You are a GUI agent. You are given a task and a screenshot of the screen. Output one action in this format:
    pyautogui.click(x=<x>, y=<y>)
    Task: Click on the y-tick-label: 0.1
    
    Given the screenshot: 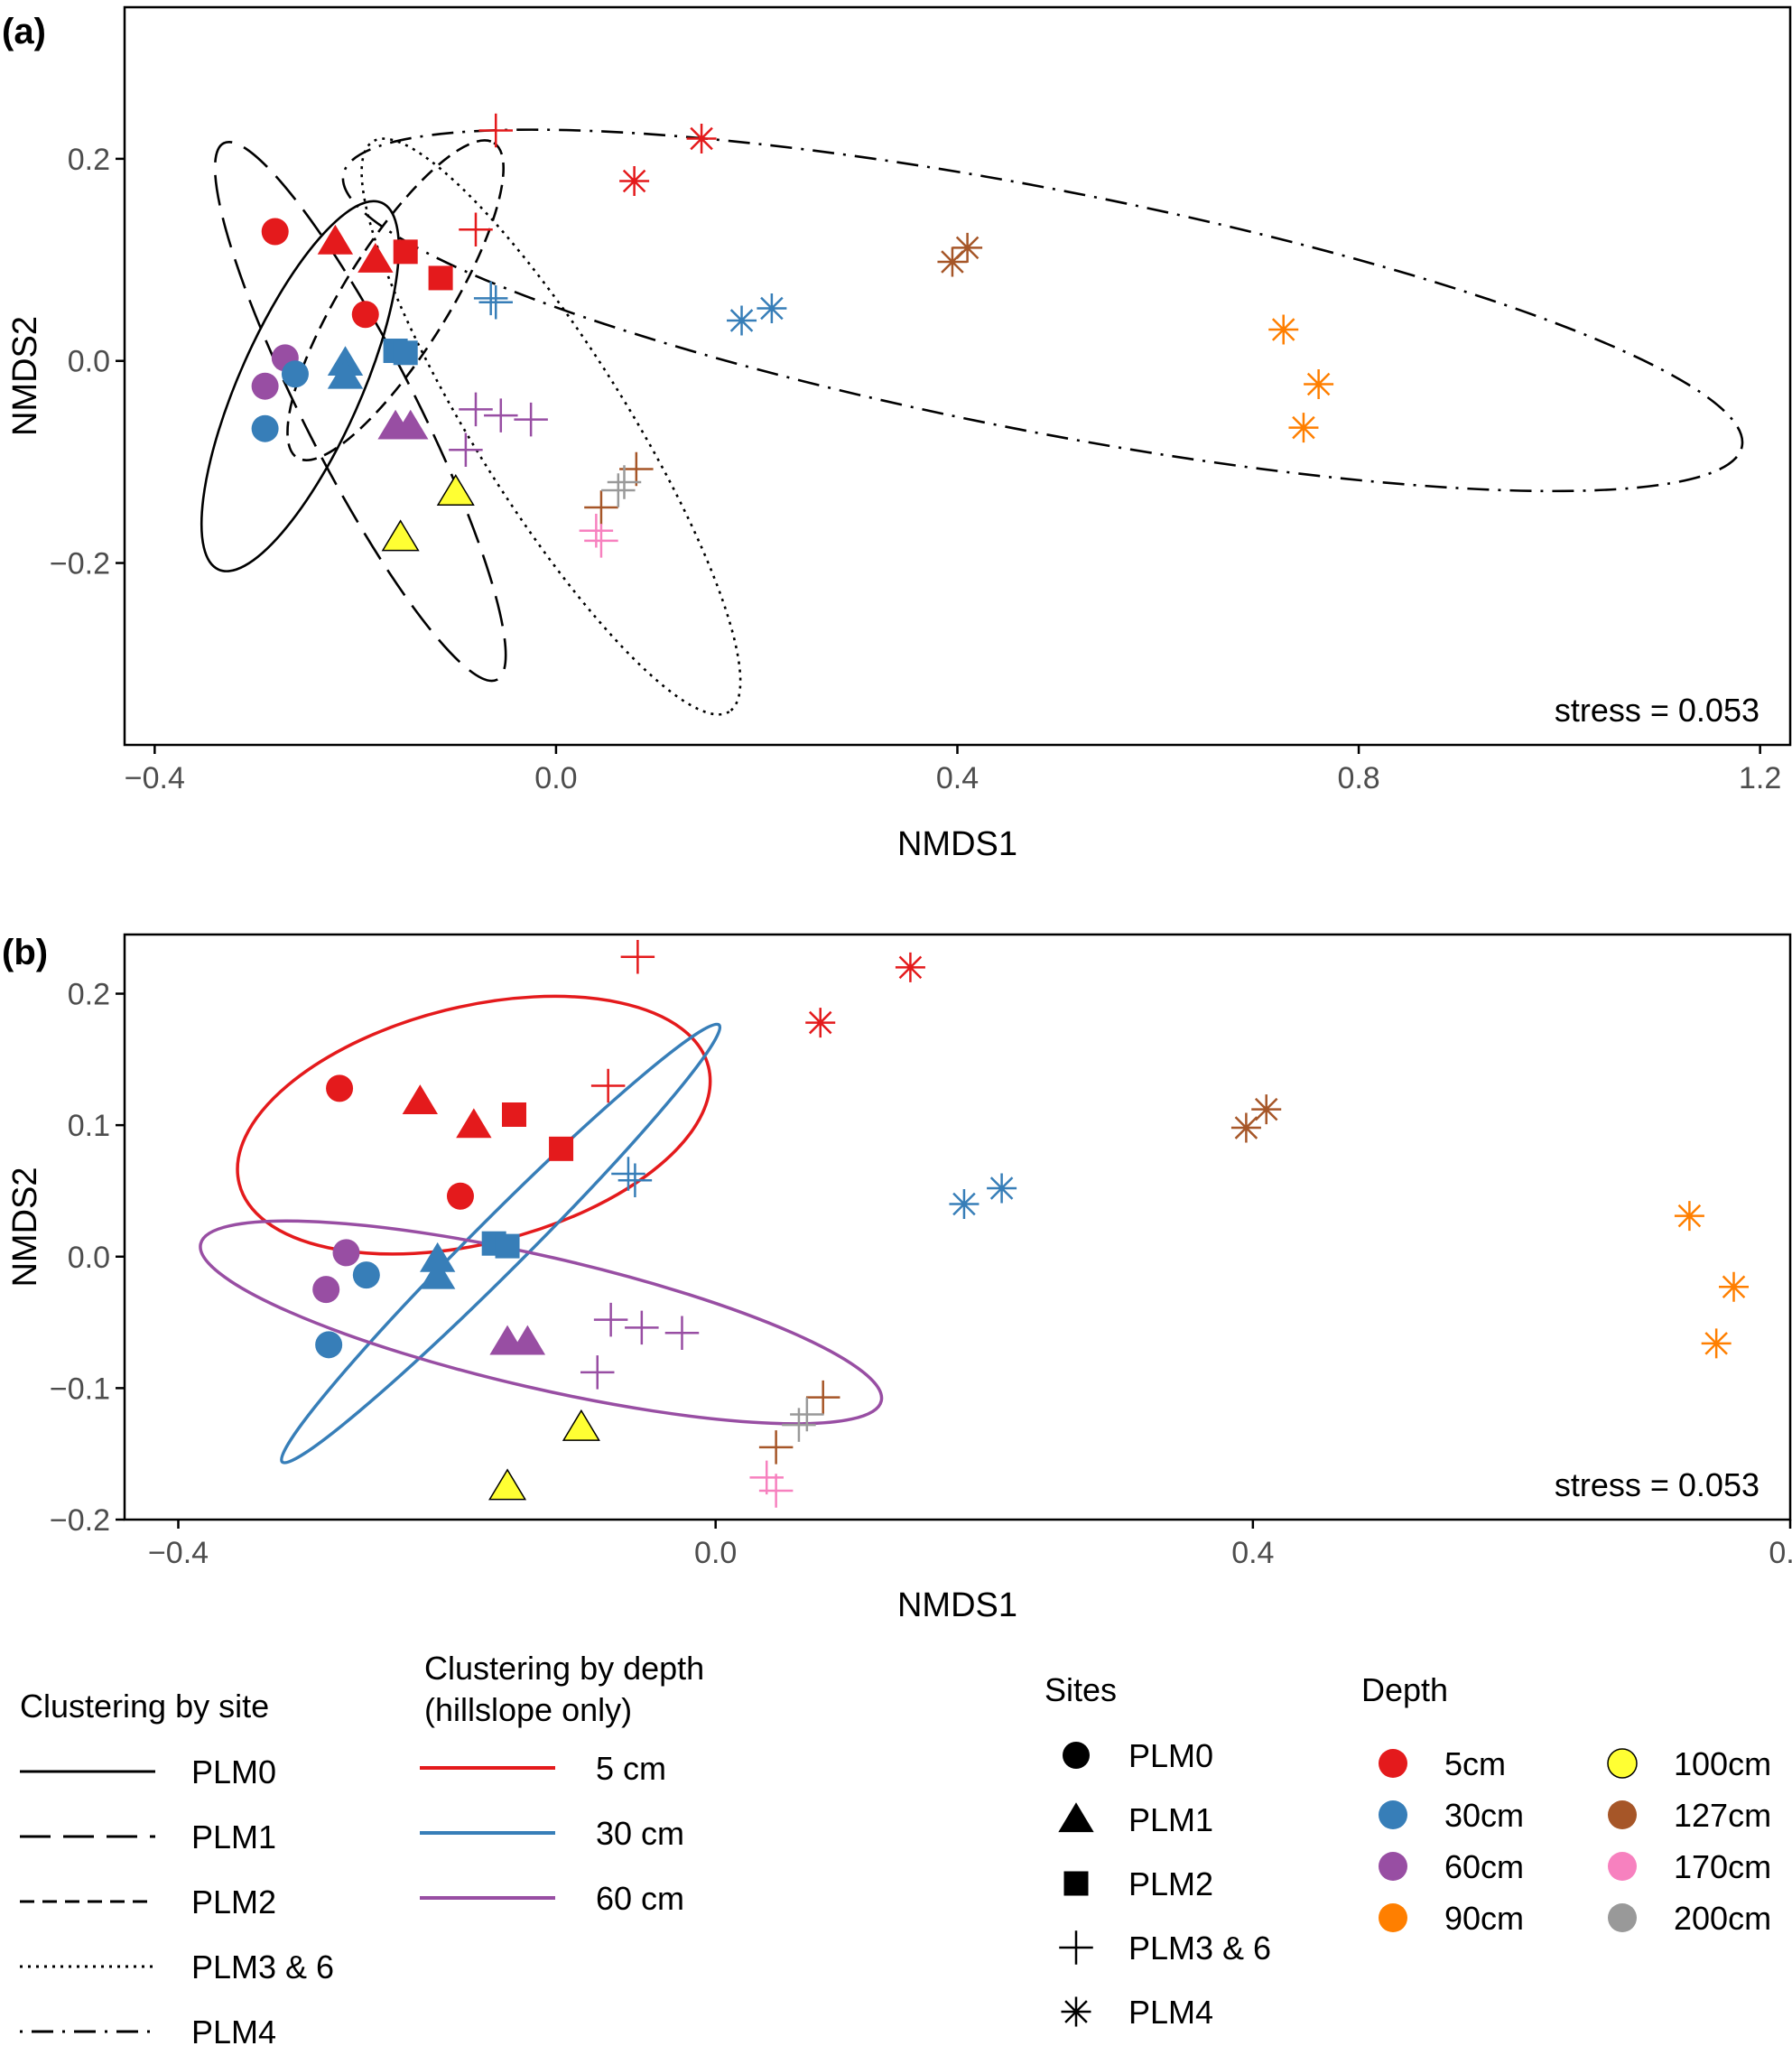 What is the action you would take?
    pyautogui.click(x=89, y=1126)
    